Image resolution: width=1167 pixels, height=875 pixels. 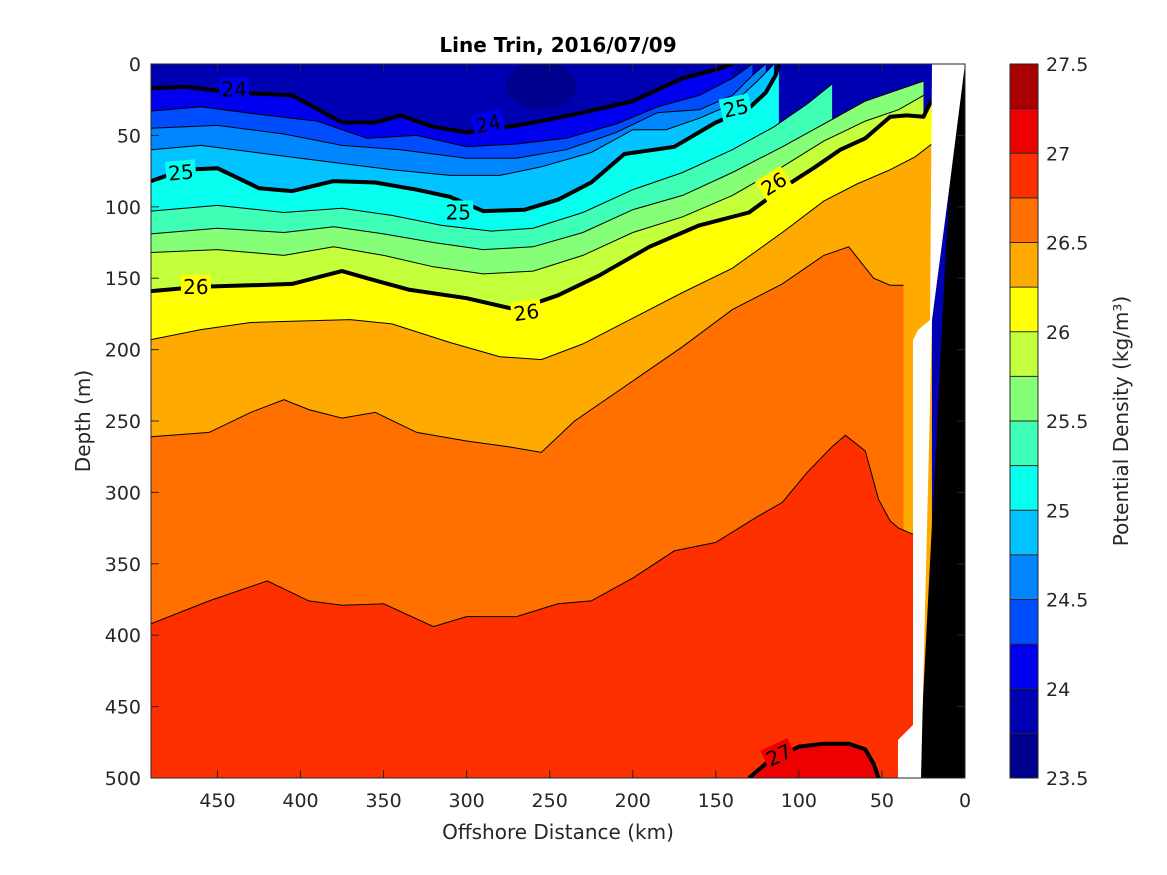 I want to click on bathymetry-fill, so click(x=942, y=421).